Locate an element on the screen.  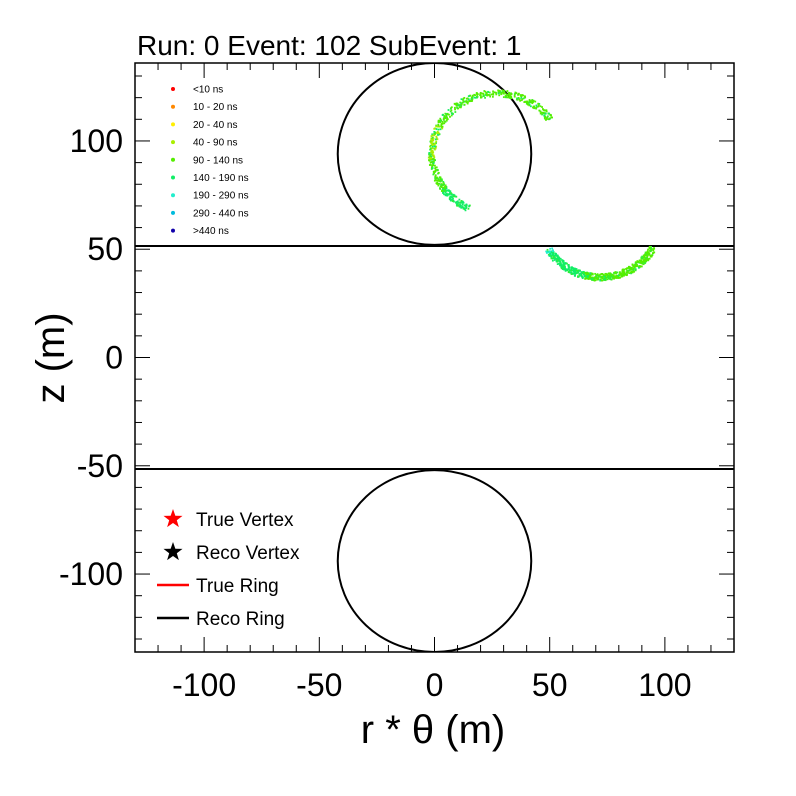
y-tick-label: -50 is located at coordinates (100, 466).